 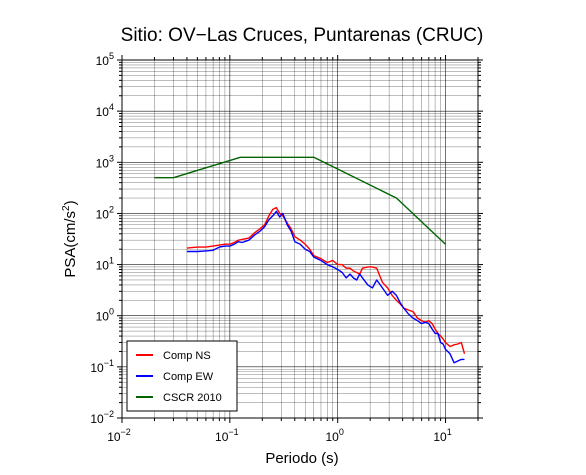 I want to click on x-axis-label: Periodo (s), so click(x=301, y=458).